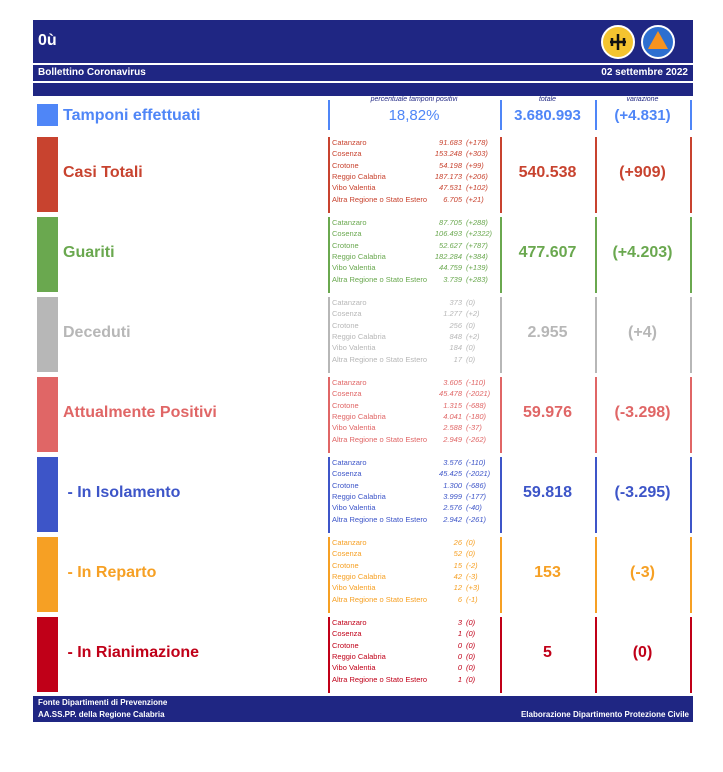 The width and height of the screenshot is (723, 772). I want to click on province-value: 26, so click(457, 542).